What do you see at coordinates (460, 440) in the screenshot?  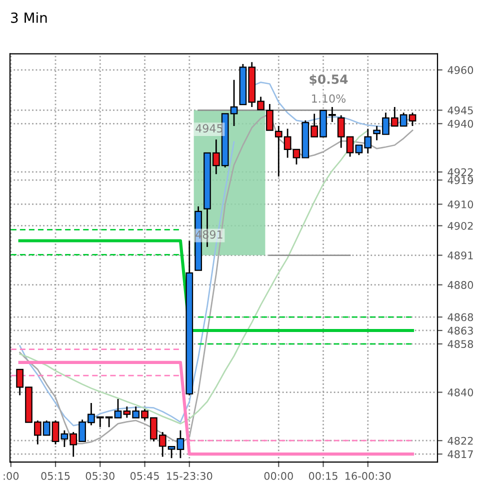 I see `y-tick-label: 4822` at bounding box center [460, 440].